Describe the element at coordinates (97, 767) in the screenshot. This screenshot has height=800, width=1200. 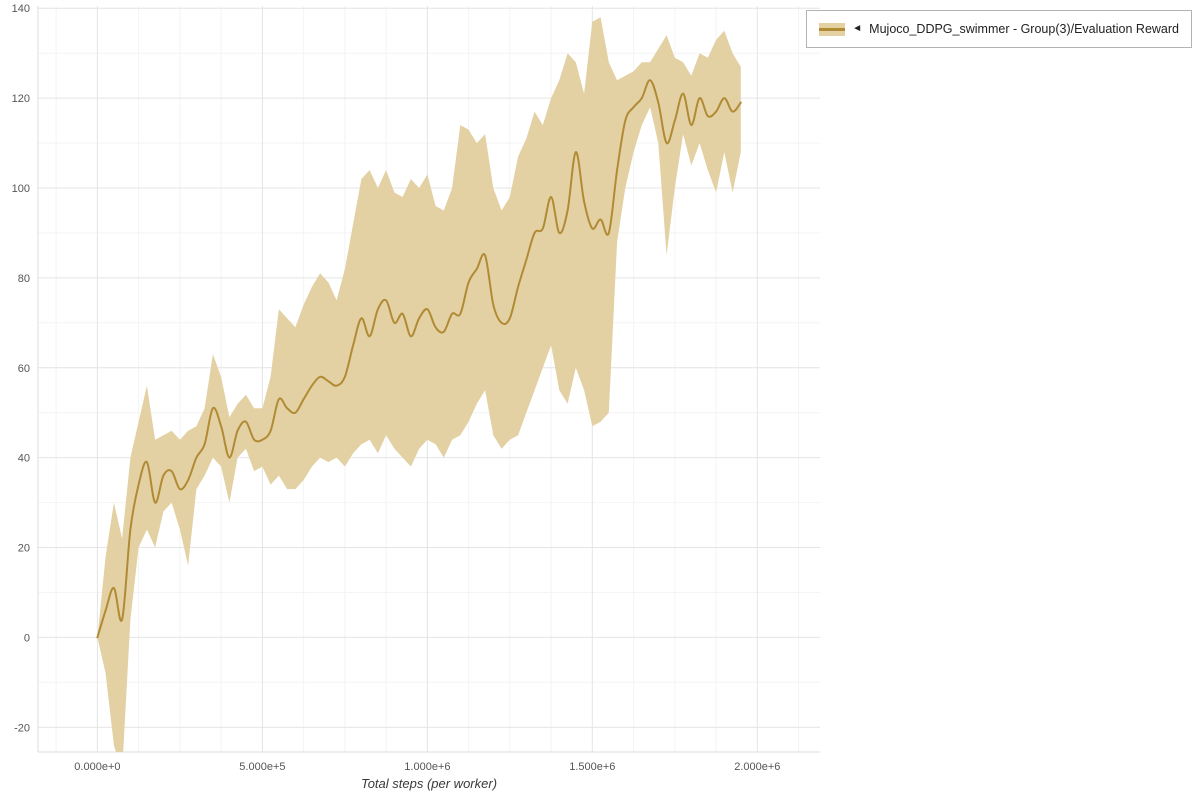
I see `svg-text: 0.000e+0` at that location.